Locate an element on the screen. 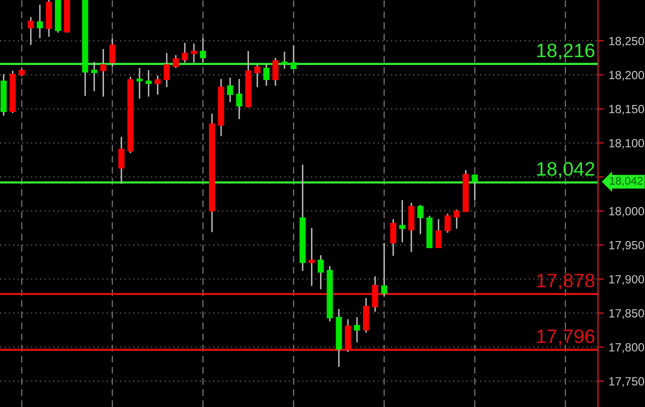 This screenshot has height=407, width=645. y-tick-label: 17,900 is located at coordinates (626, 280).